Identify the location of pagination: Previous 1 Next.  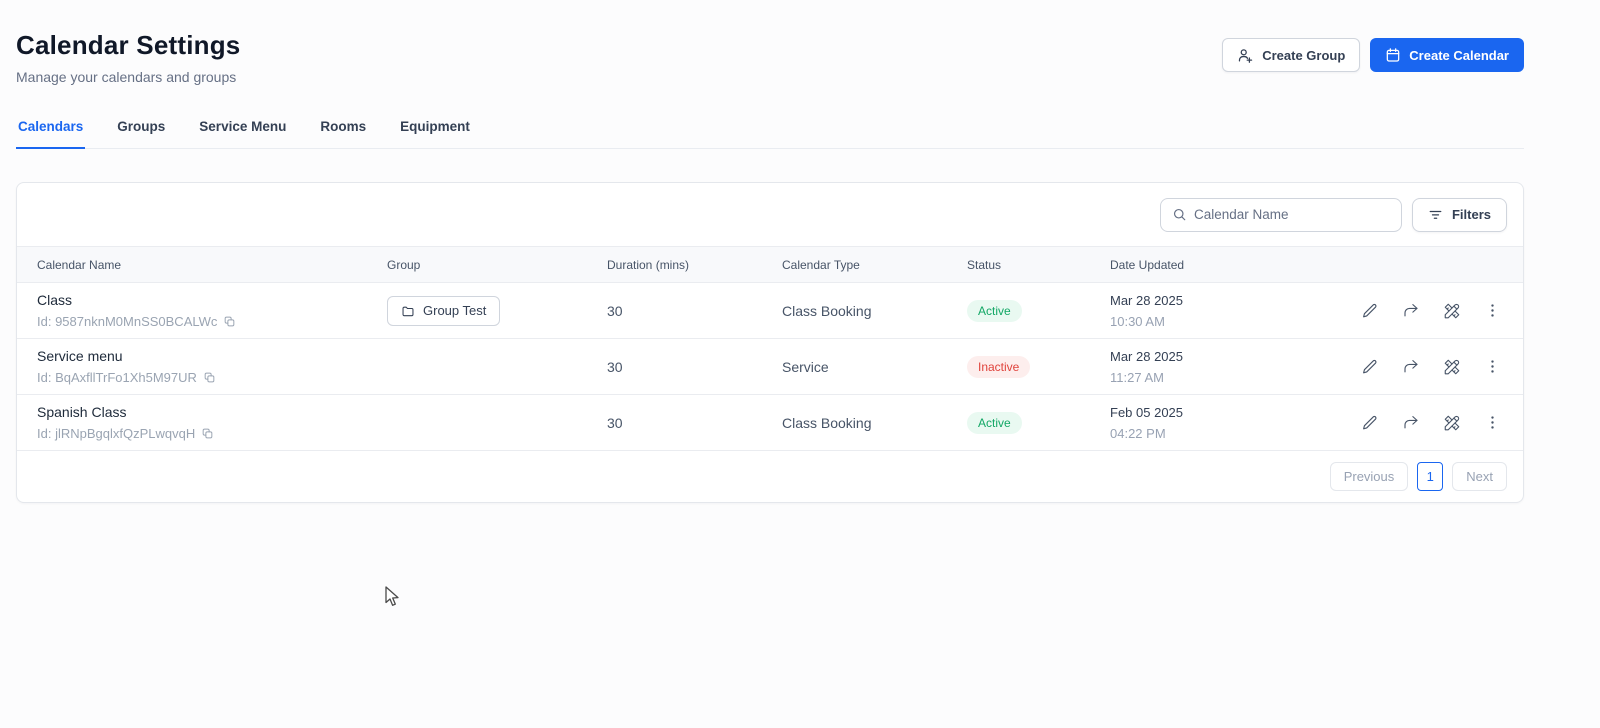
(770, 476).